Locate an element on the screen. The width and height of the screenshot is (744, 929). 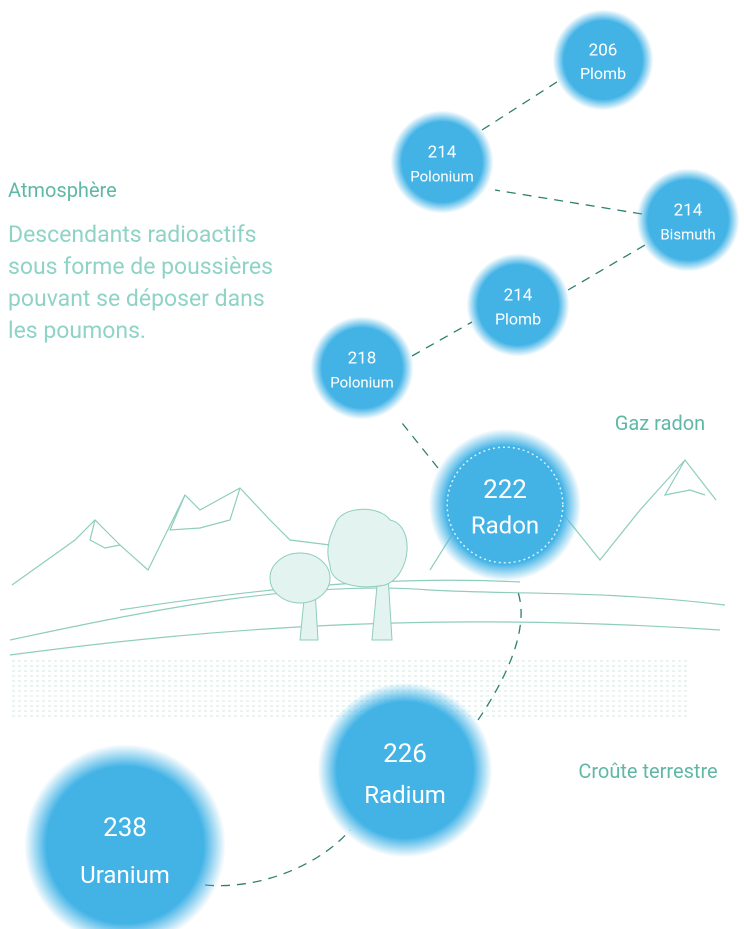
description-line: sous forme de poussières is located at coordinates (140, 266).